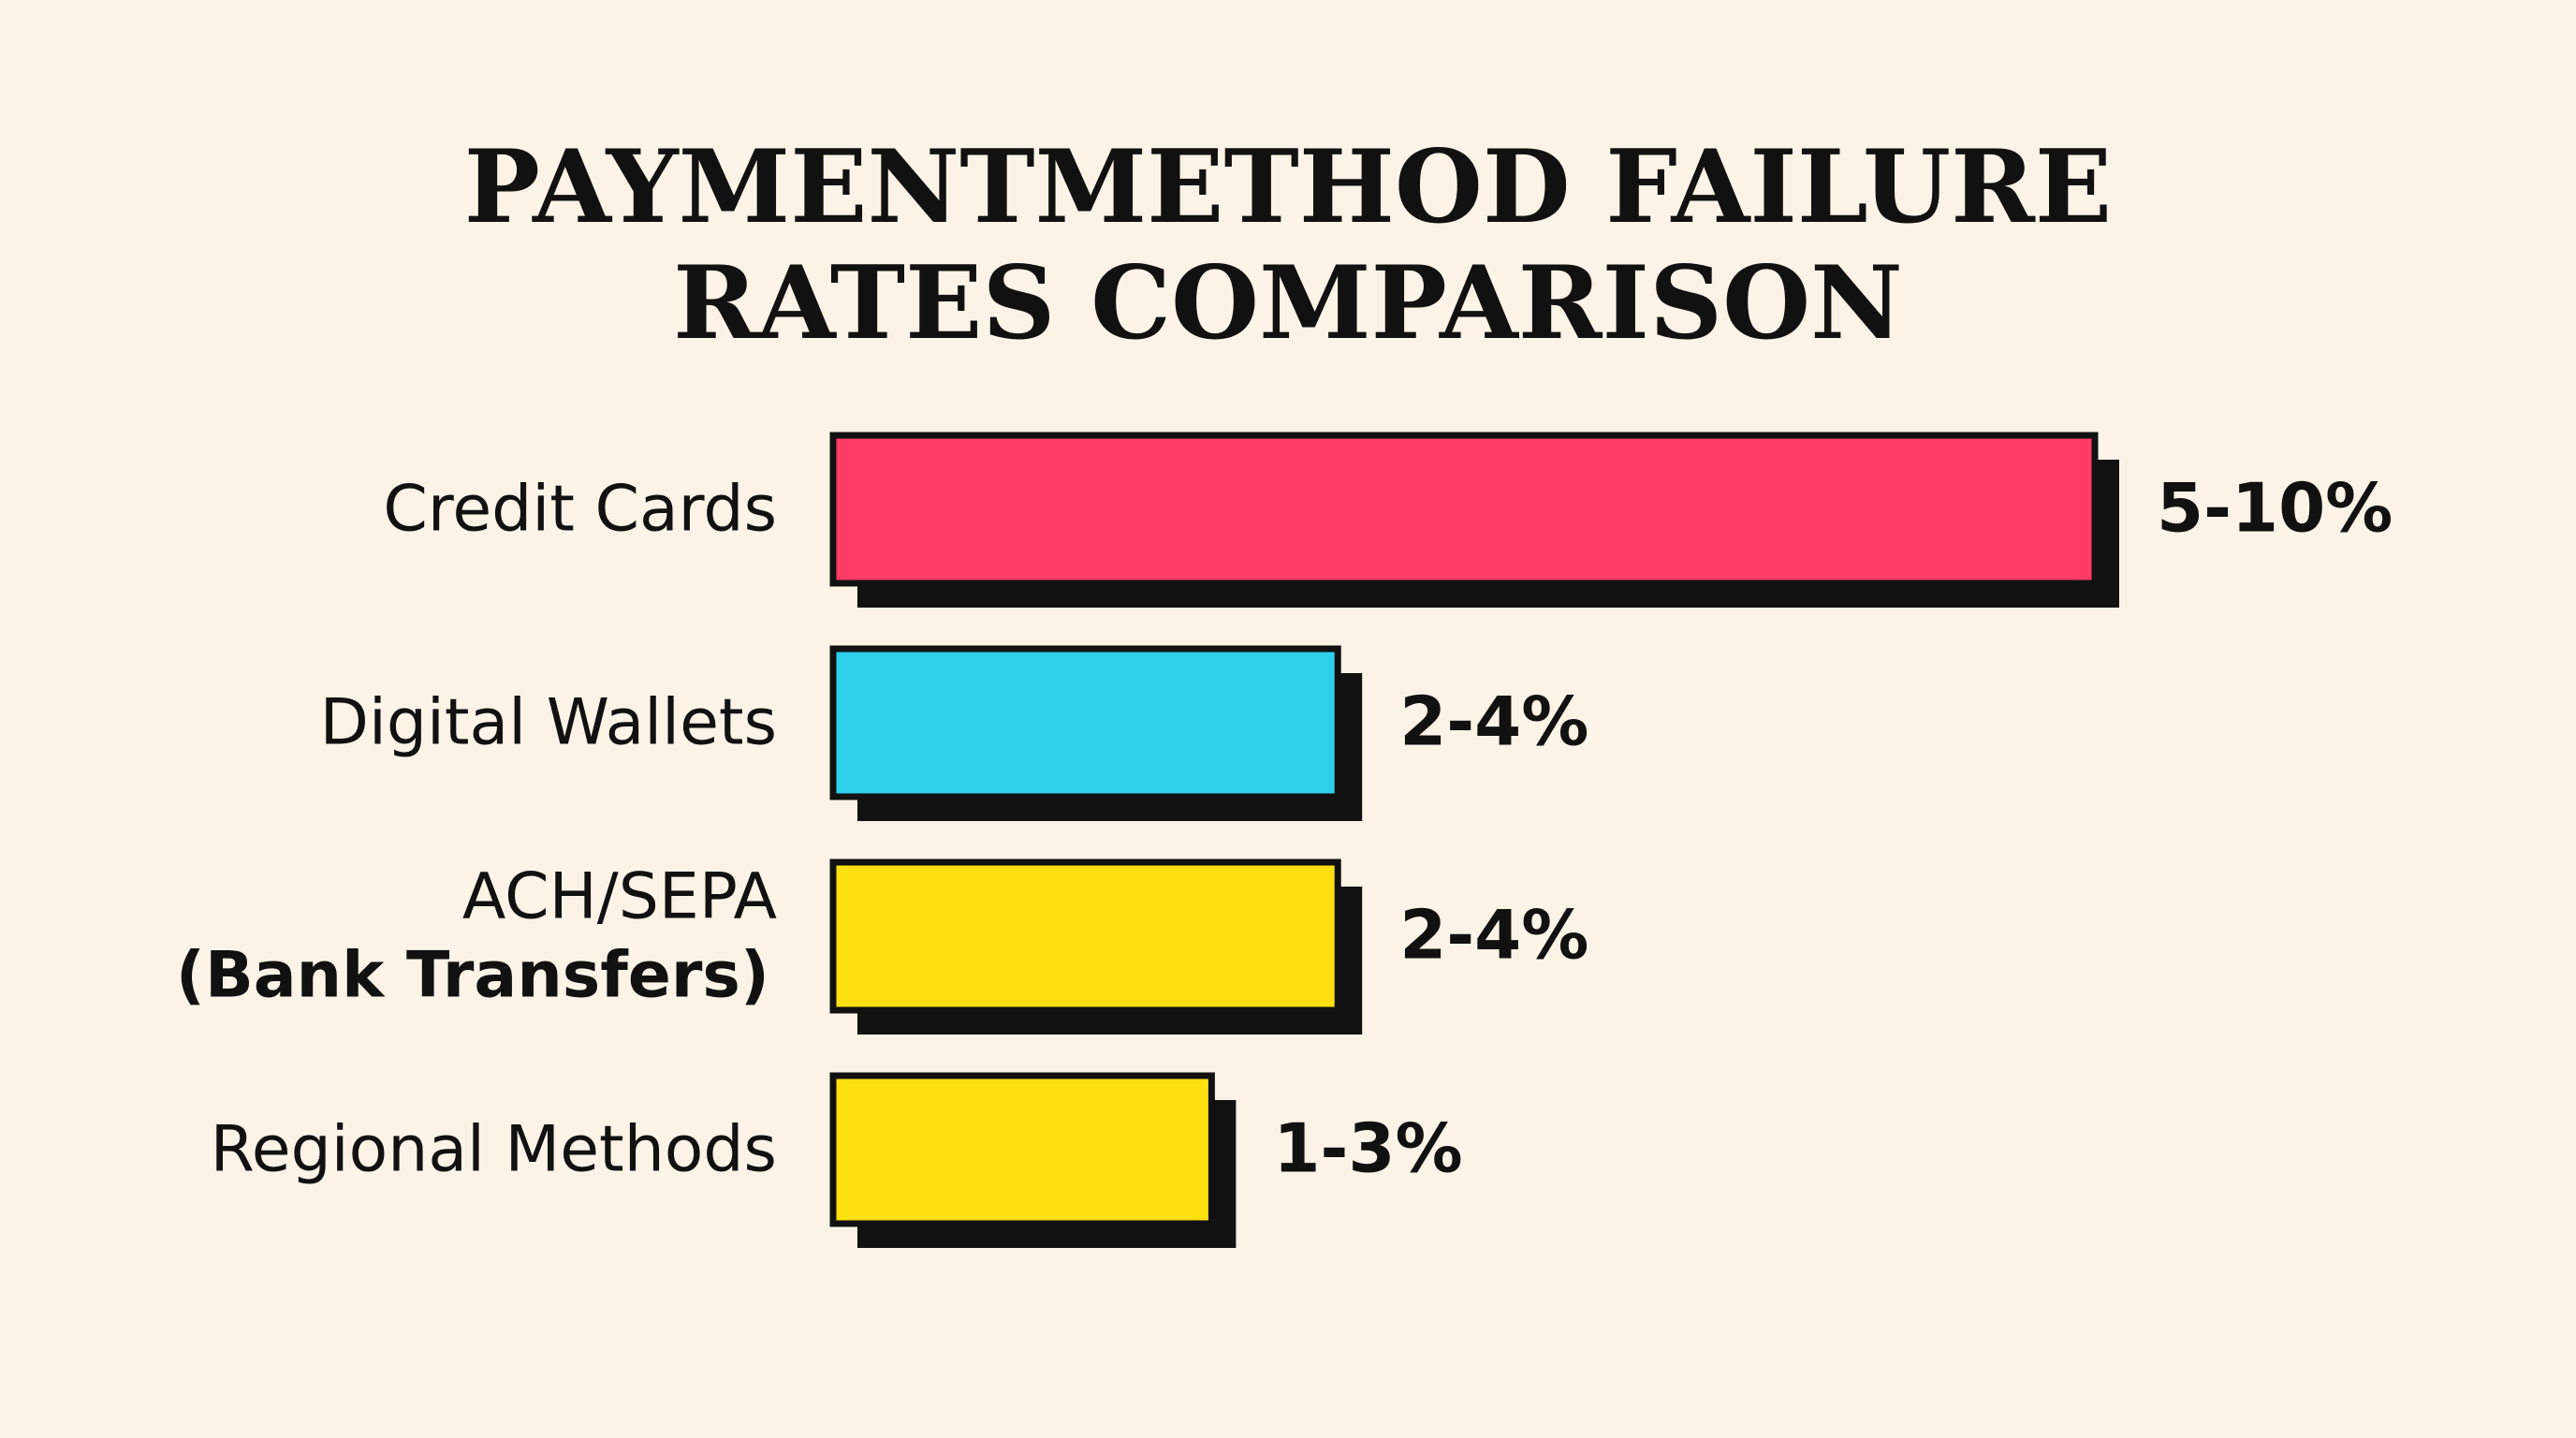  Describe the element at coordinates (1367, 1148) in the screenshot. I see `value-label: 1-3%` at that location.